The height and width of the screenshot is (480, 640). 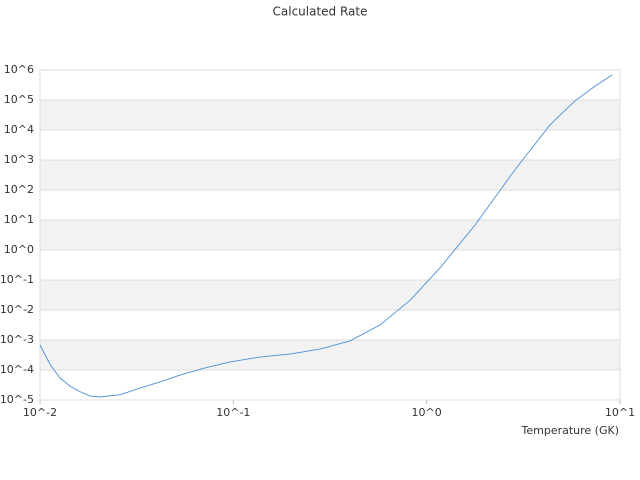 I want to click on y-tick-label: 10^5, so click(x=19, y=99).